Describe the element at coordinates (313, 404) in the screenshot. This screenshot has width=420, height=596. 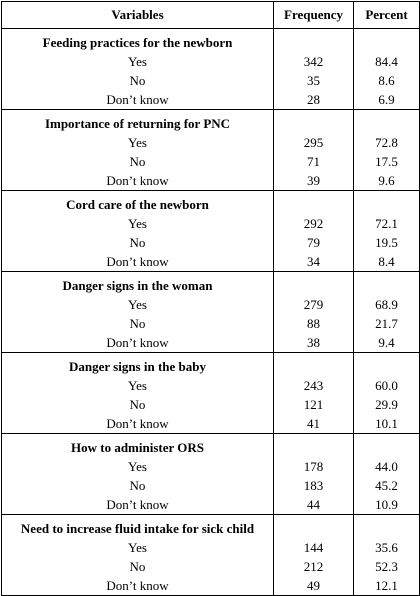
I see `frequency-cell: 121` at that location.